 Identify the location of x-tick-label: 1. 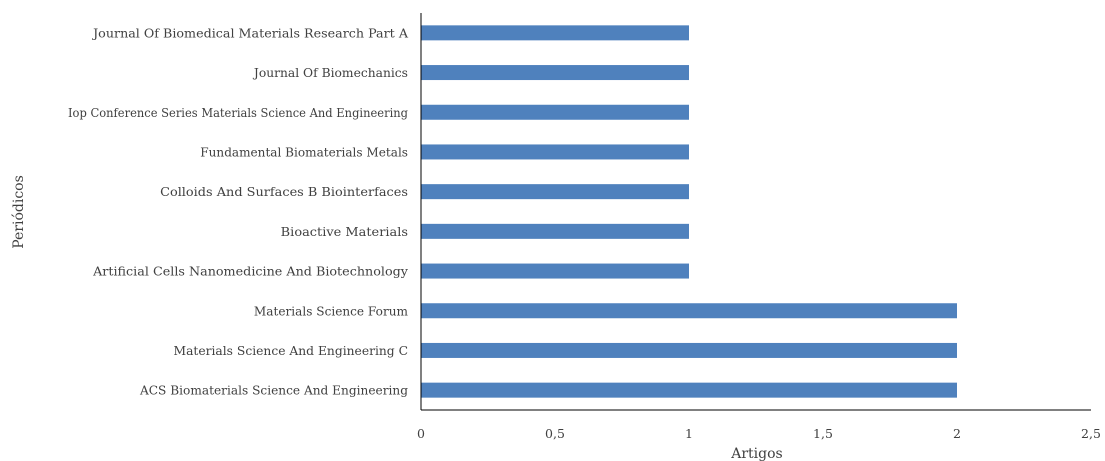
(689, 433).